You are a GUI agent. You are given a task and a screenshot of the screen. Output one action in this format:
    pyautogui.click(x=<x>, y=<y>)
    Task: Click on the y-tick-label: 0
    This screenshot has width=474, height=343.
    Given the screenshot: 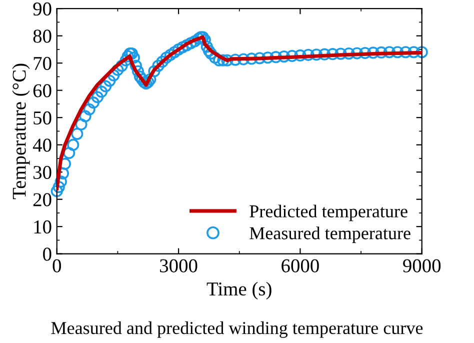 What is the action you would take?
    pyautogui.click(x=47, y=254)
    